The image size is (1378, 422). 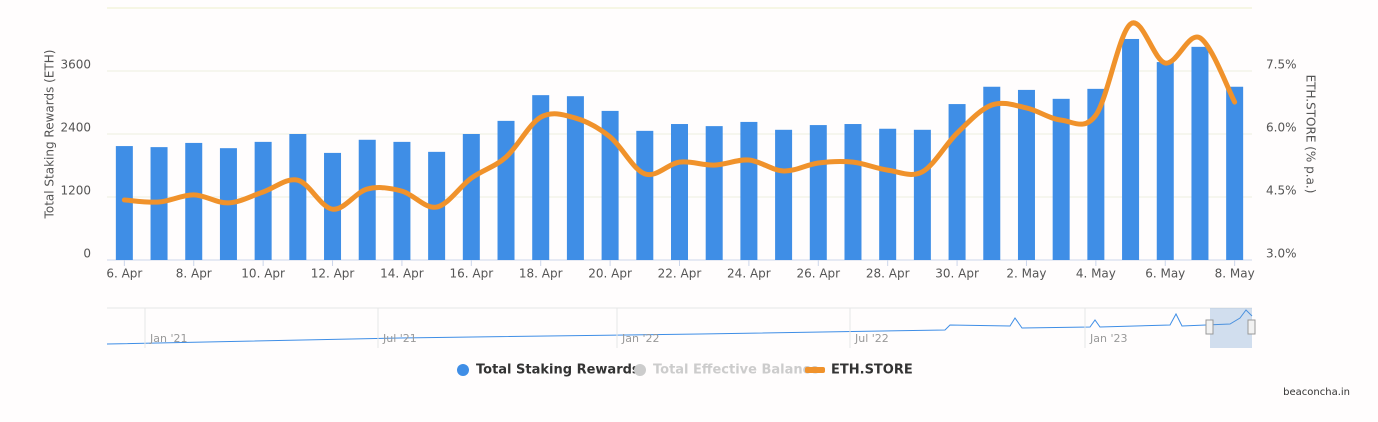 What do you see at coordinates (1165, 274) in the screenshot?
I see `x-tick-label: 6. May` at bounding box center [1165, 274].